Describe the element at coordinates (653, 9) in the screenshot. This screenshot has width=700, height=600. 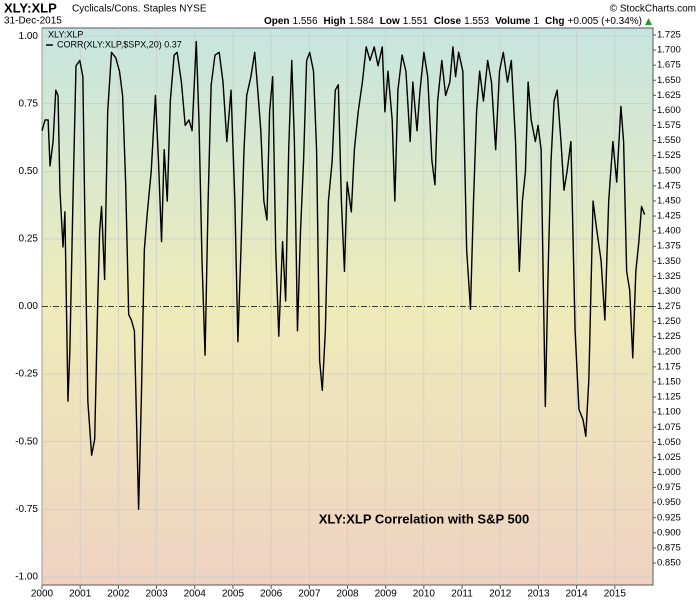
I see `credit: © StockCharts.com` at that location.